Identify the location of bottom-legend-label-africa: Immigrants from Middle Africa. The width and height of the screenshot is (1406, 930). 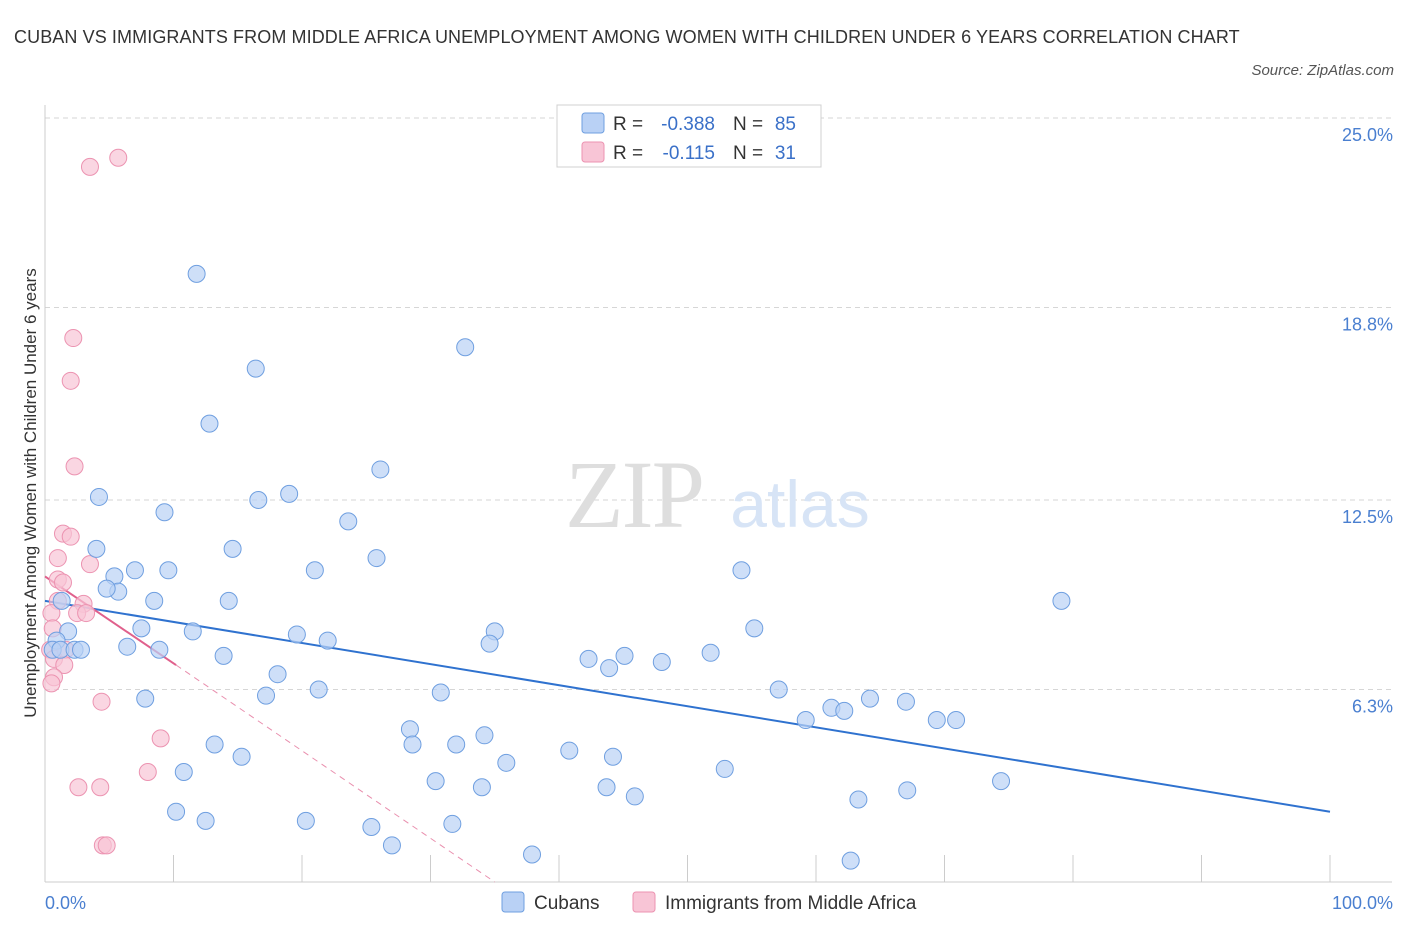
(791, 903).